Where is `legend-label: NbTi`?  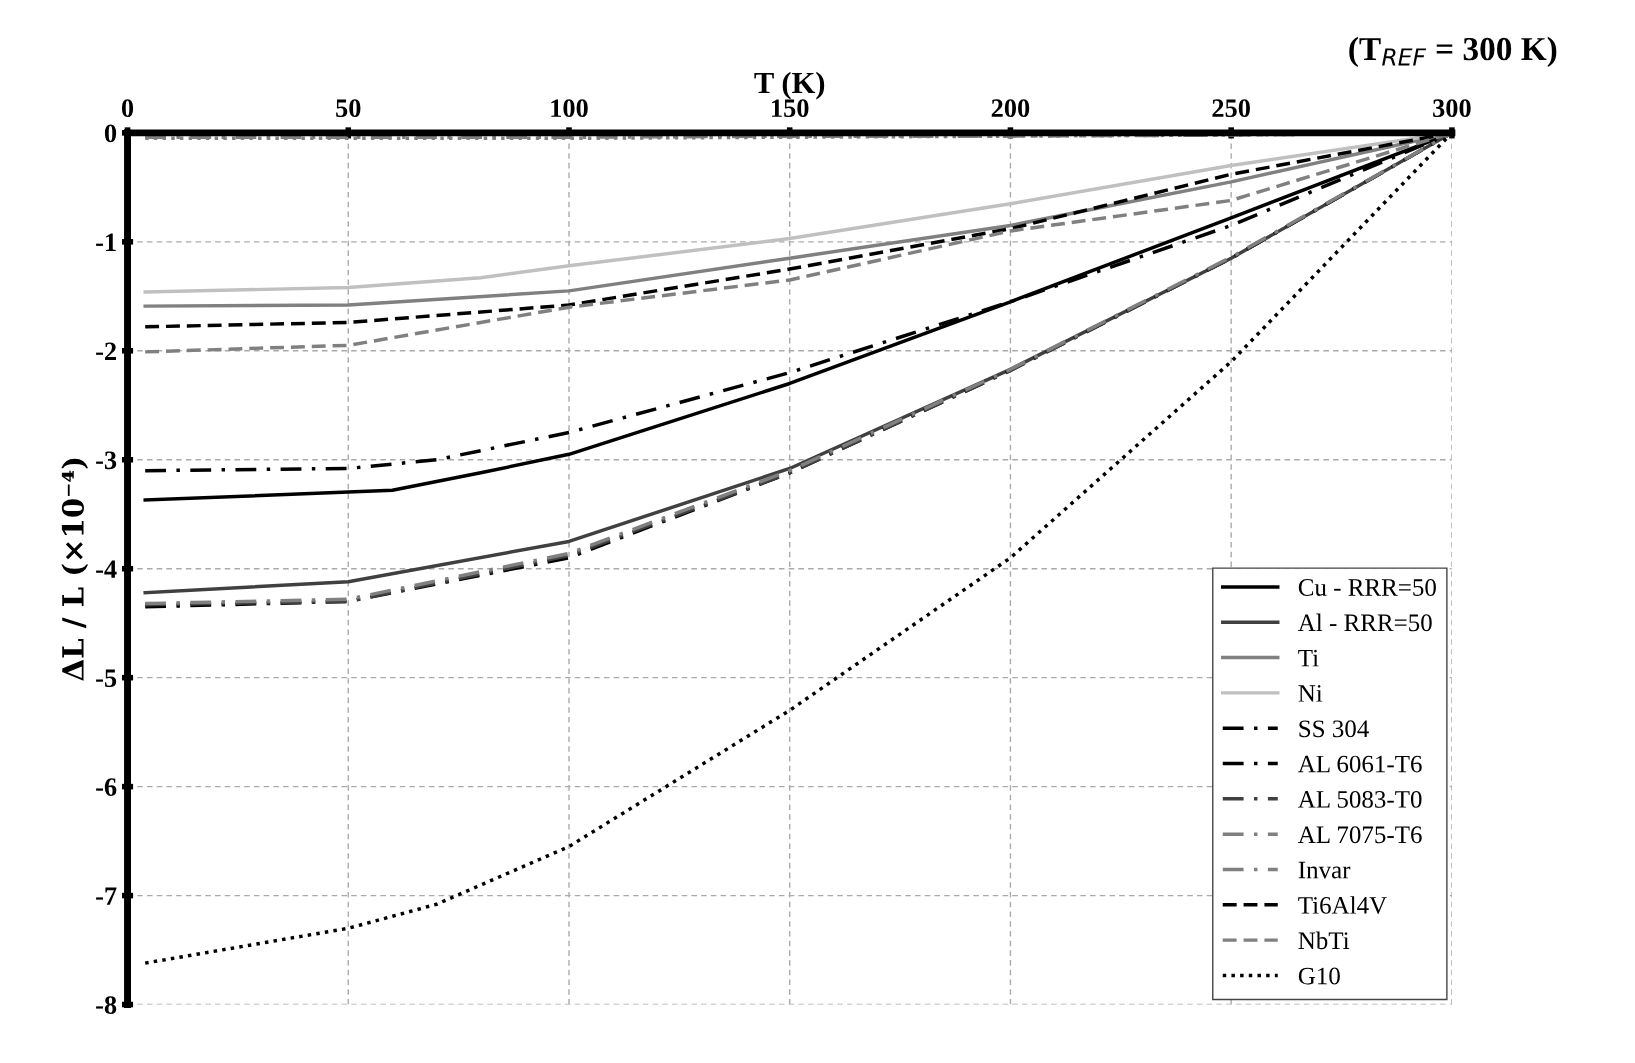 legend-label: NbTi is located at coordinates (1324, 940).